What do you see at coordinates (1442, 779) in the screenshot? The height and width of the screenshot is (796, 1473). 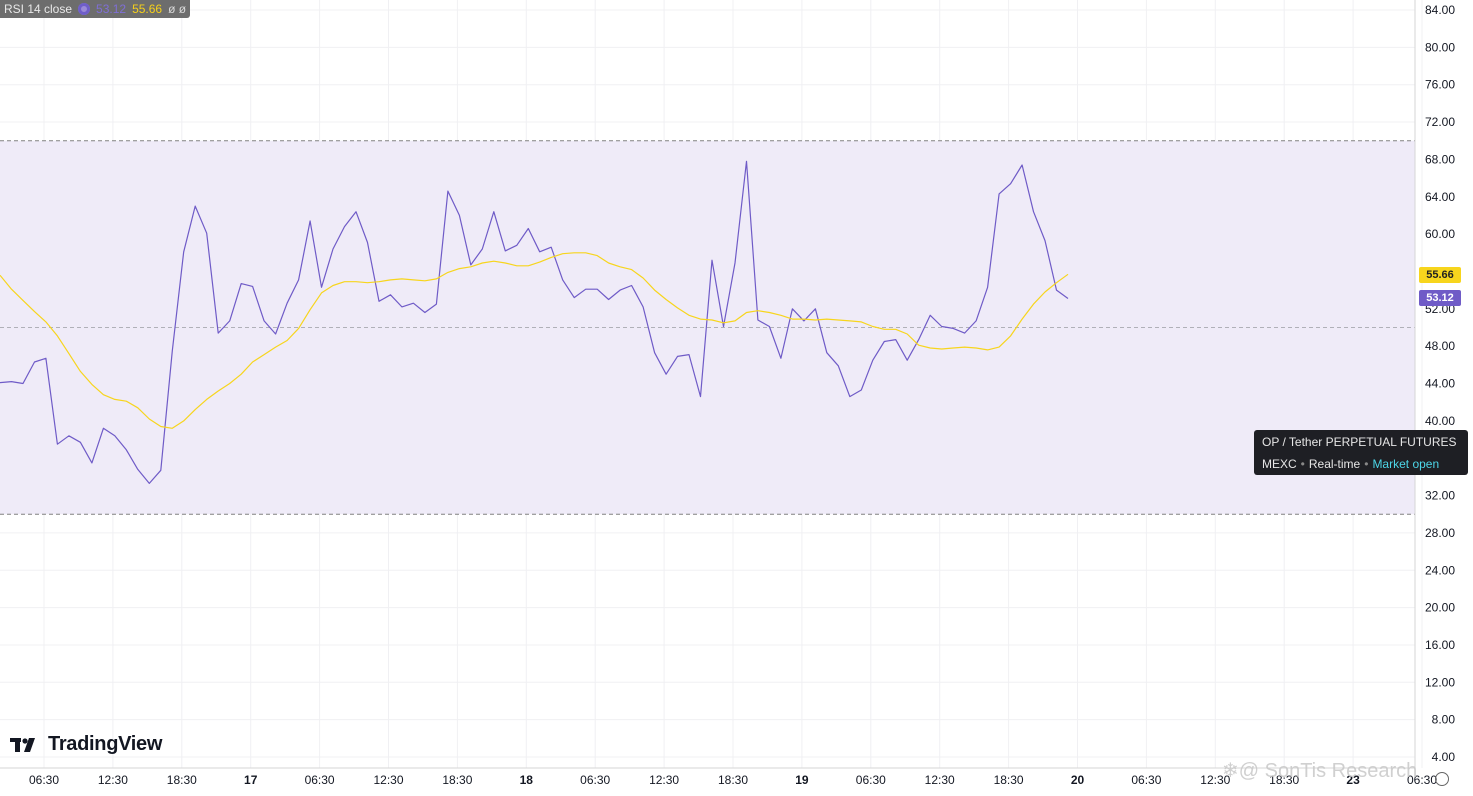 I see `settings-icon` at bounding box center [1442, 779].